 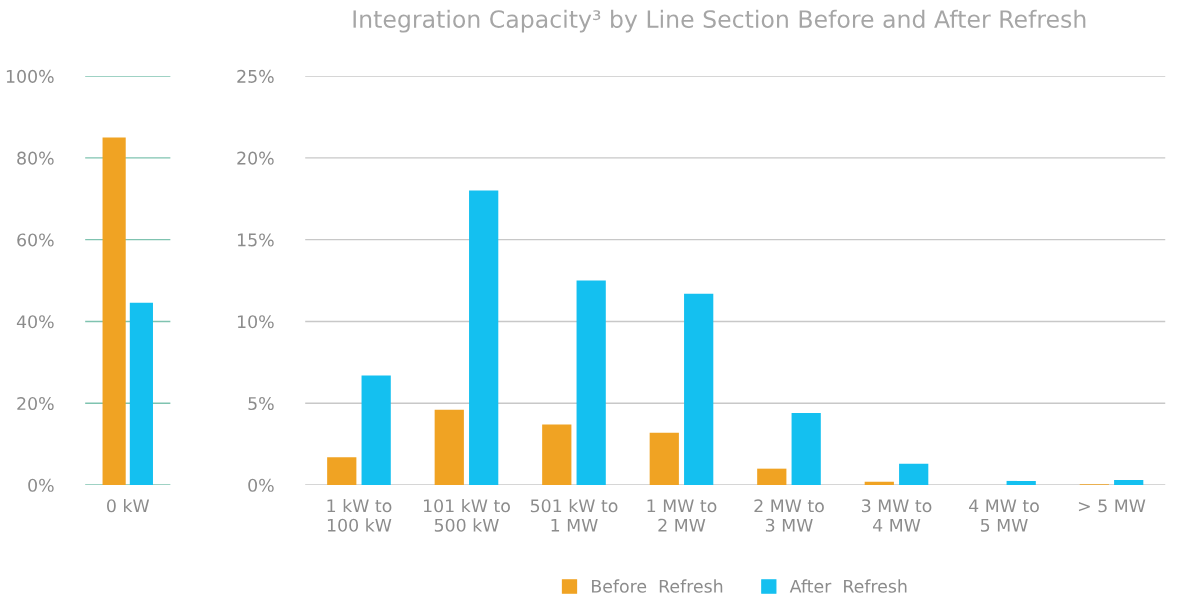 What do you see at coordinates (574, 515) in the screenshot?
I see `x-tick-label: 501 kW to 1 MW` at bounding box center [574, 515].